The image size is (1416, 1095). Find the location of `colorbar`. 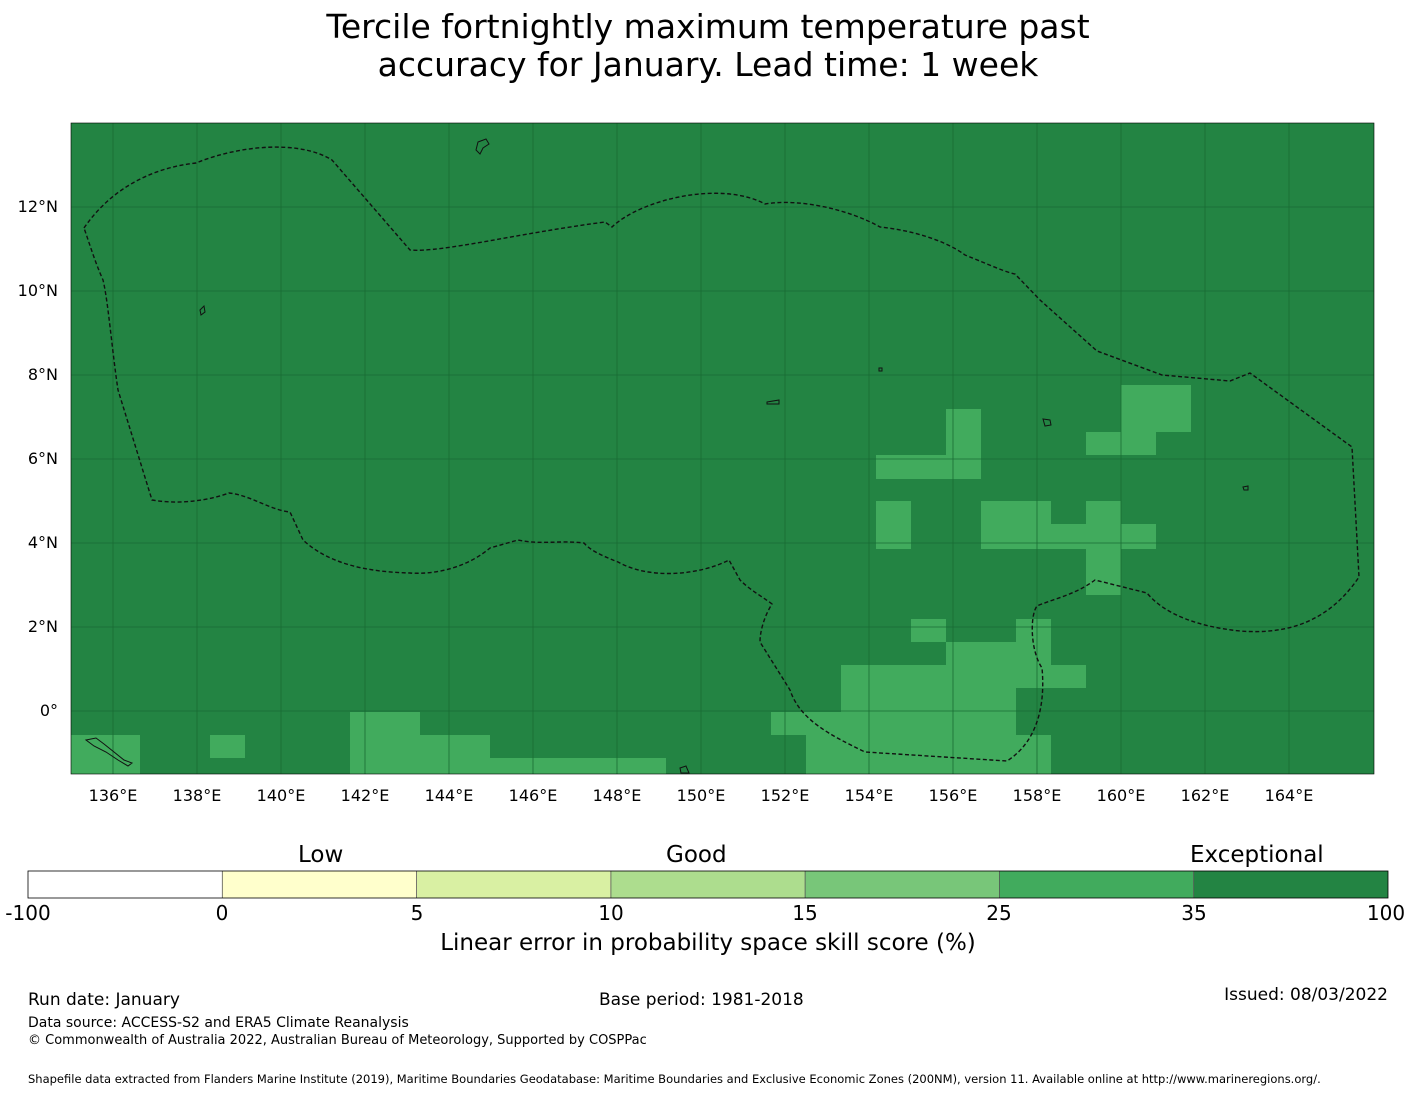

colorbar is located at coordinates (708, 884).